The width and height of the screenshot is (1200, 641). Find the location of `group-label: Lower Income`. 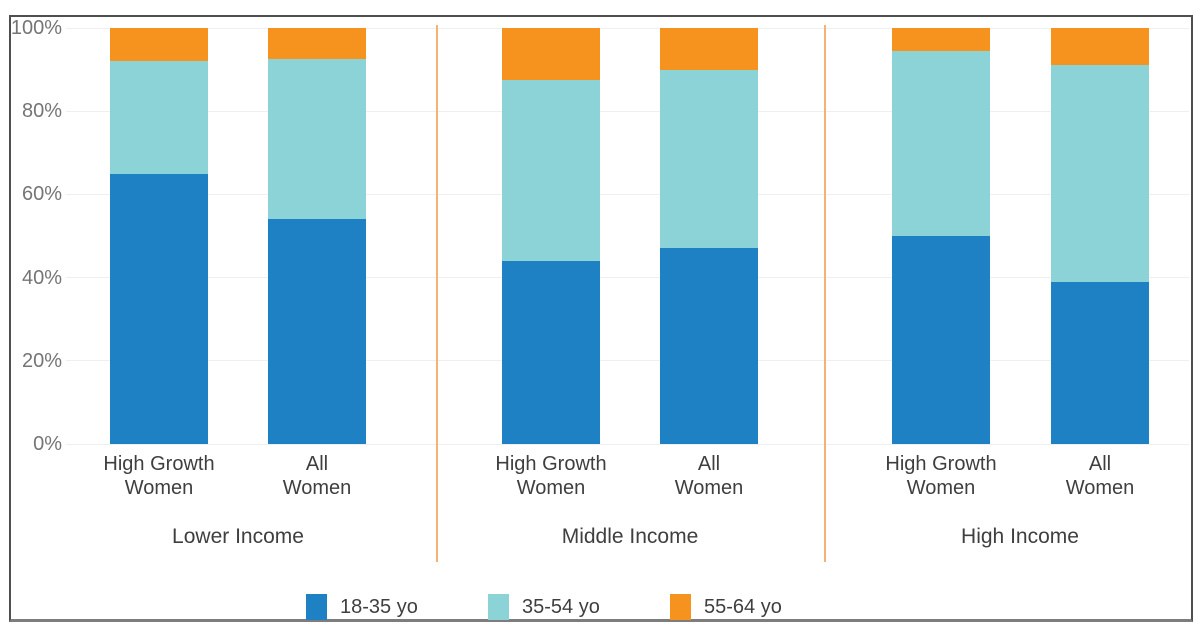

group-label: Lower Income is located at coordinates (238, 536).